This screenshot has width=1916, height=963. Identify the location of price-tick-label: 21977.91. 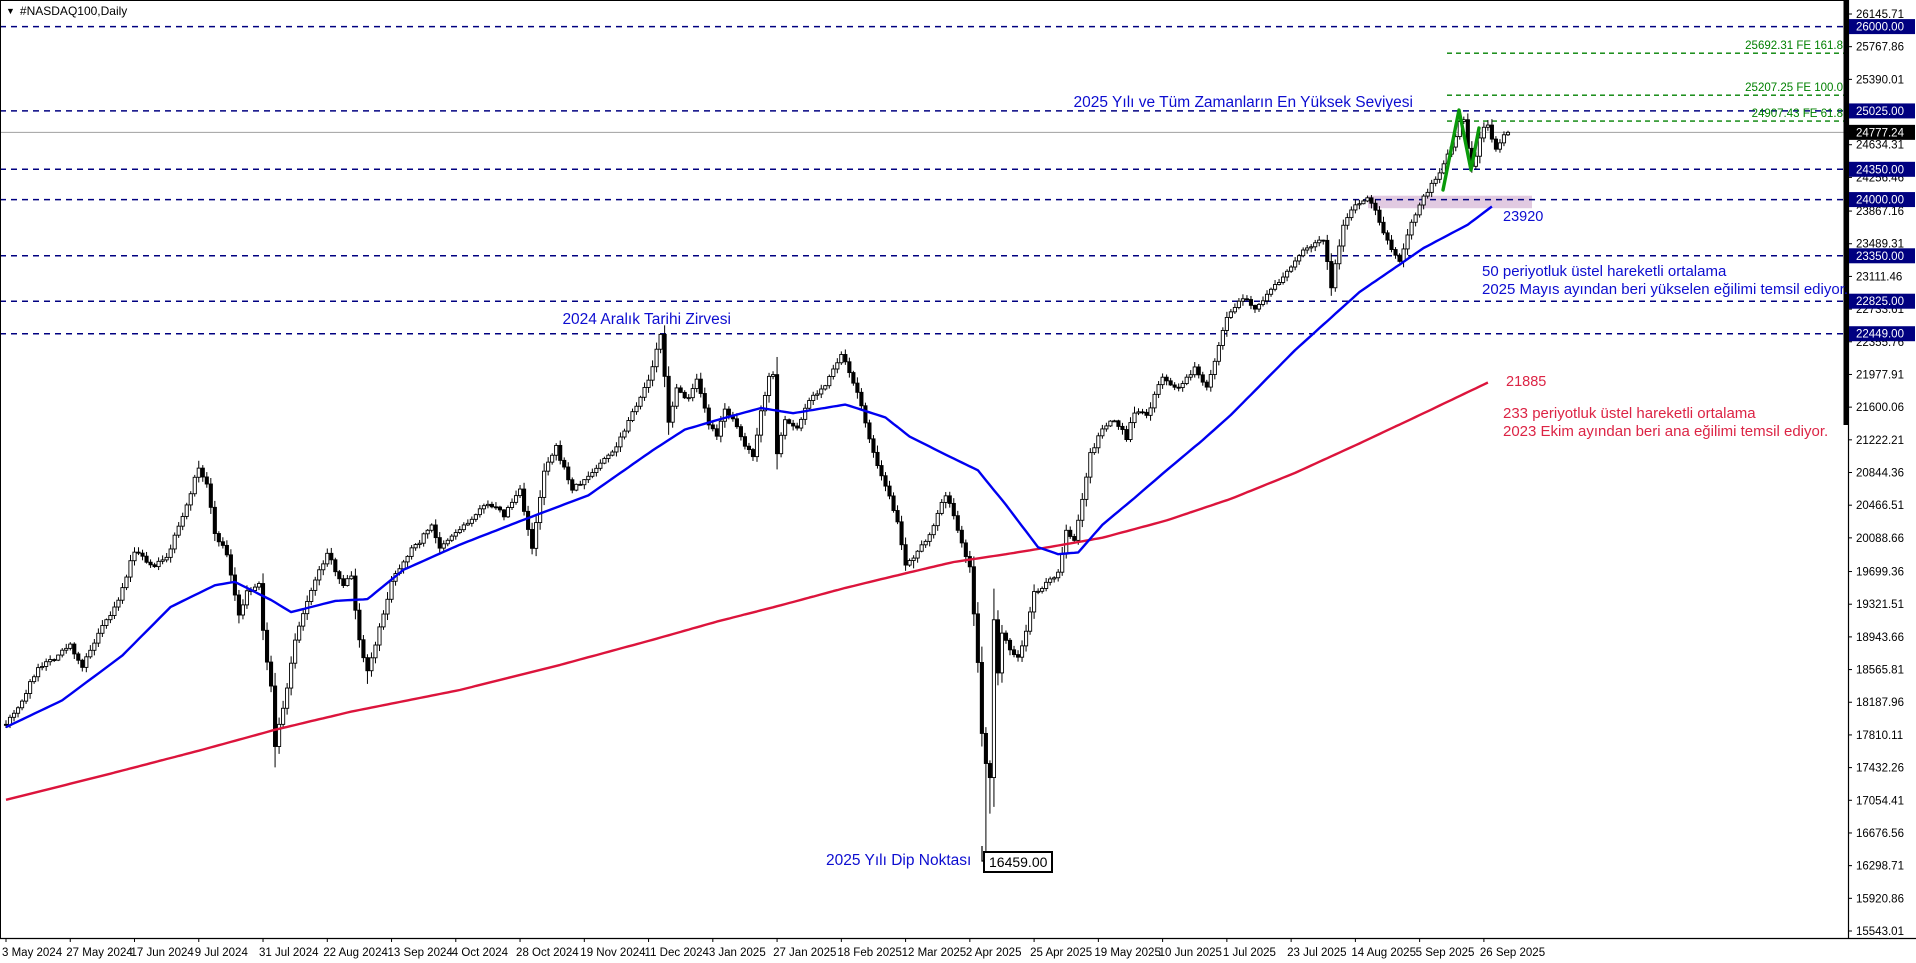
(1880, 375).